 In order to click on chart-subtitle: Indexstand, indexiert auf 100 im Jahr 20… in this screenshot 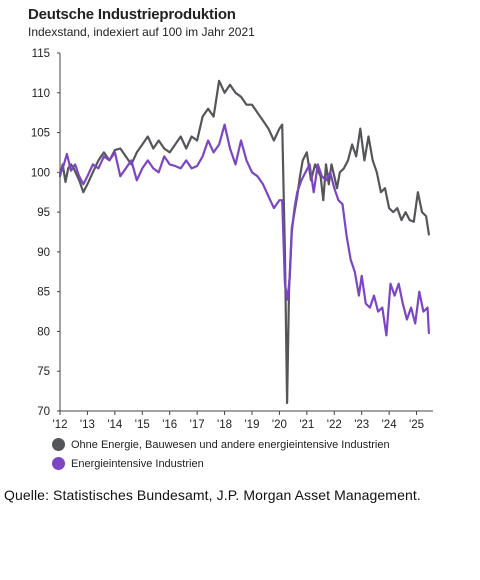, I will do `click(141, 32)`.